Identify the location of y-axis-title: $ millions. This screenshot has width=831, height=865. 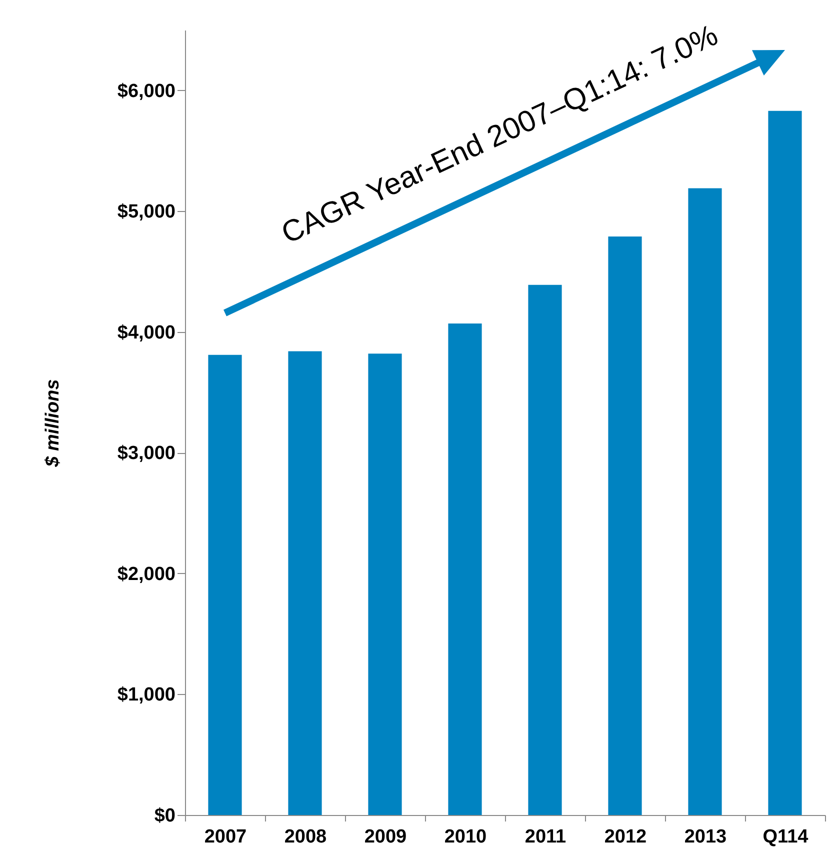
(53, 423).